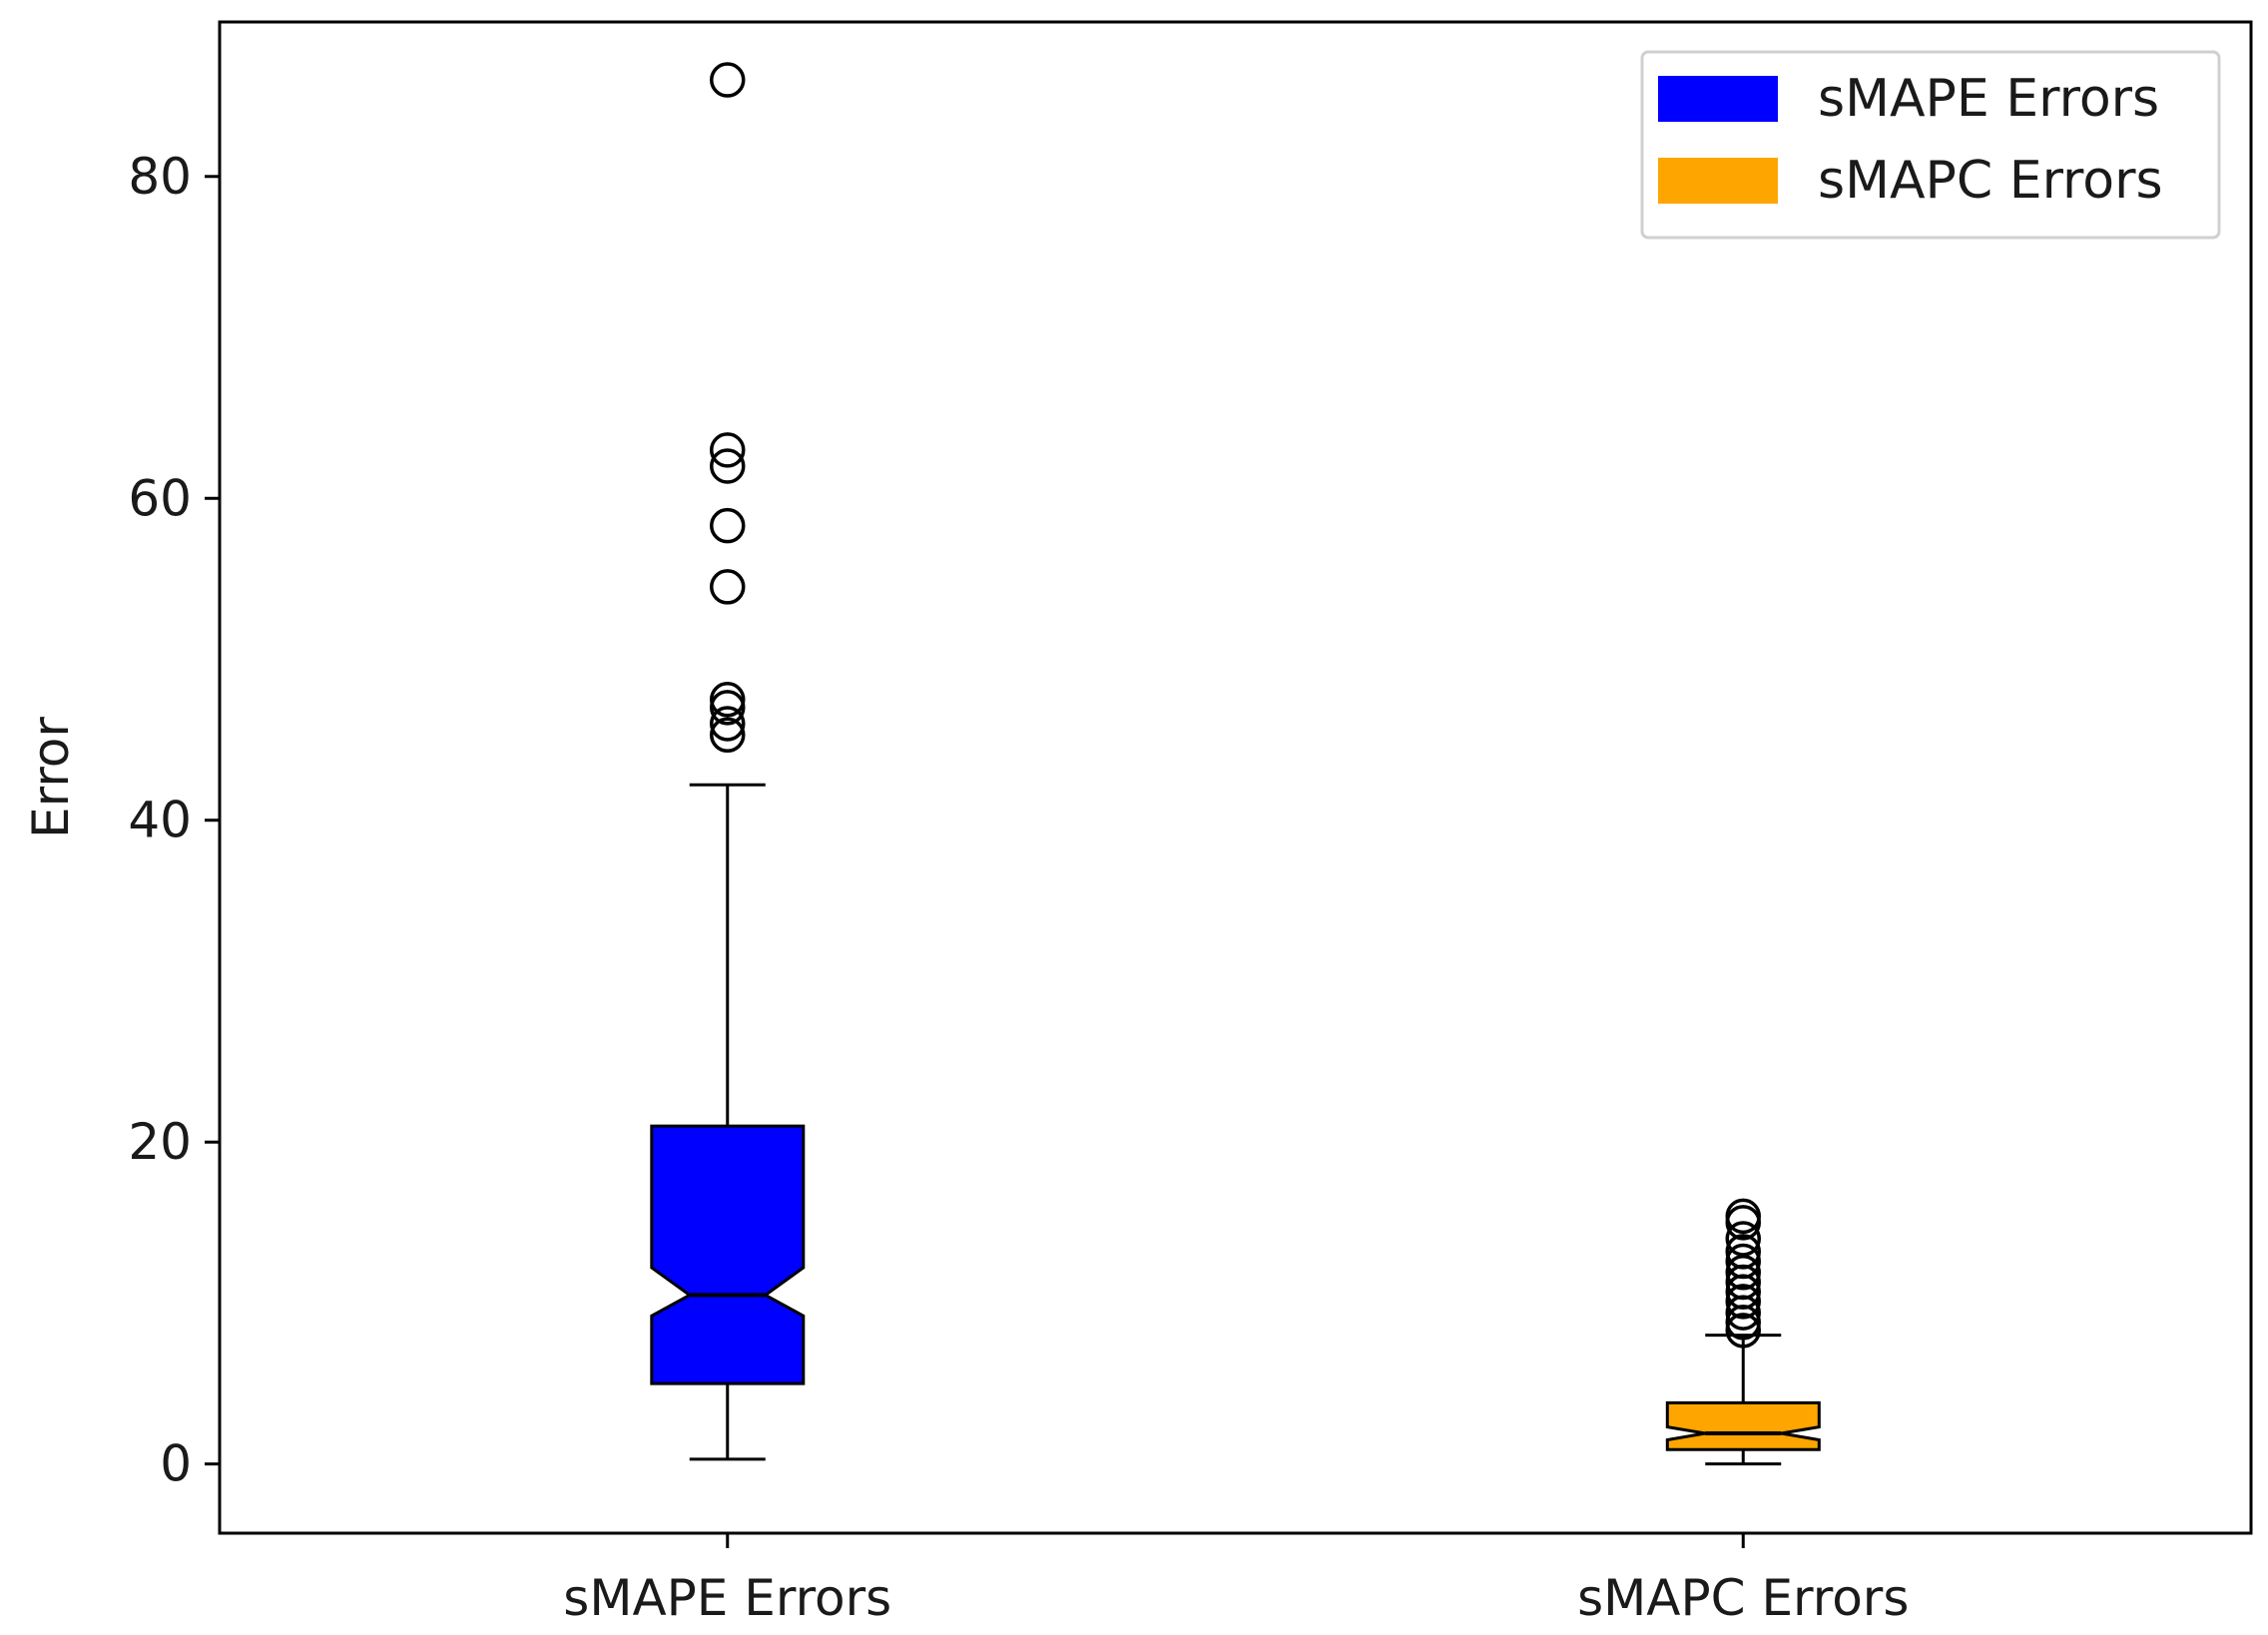 The image size is (2268, 1635). I want to click on x-tick-label: sMAPC Errors, so click(1743, 1598).